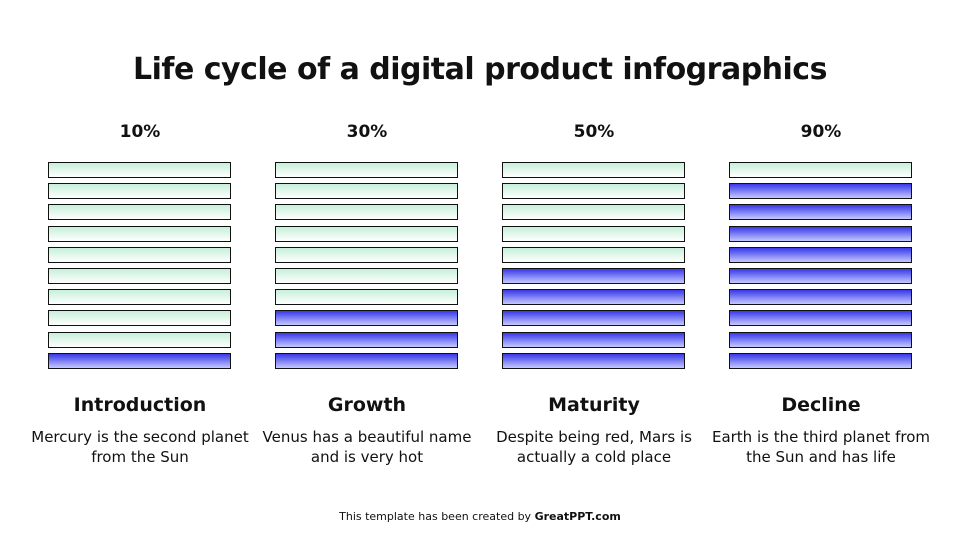  What do you see at coordinates (437, 516) in the screenshot?
I see `footer-prefix: This template has been created by` at bounding box center [437, 516].